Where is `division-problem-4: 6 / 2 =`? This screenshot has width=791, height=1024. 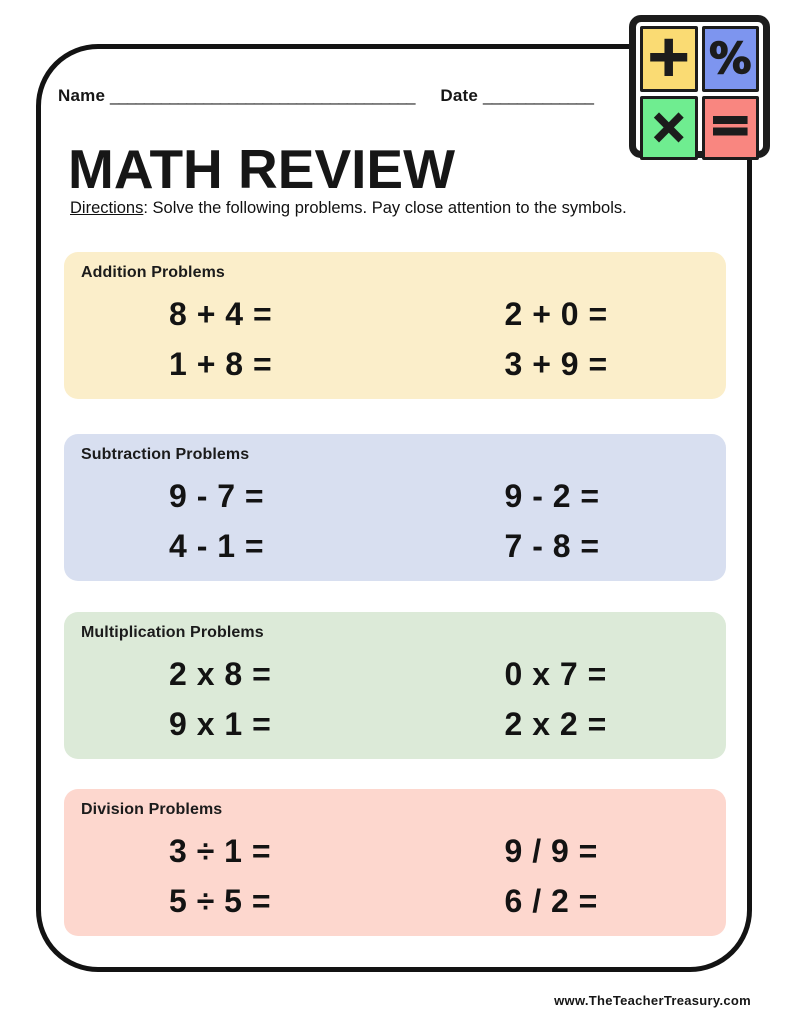
division-problem-4: 6 / 2 = is located at coordinates (551, 900).